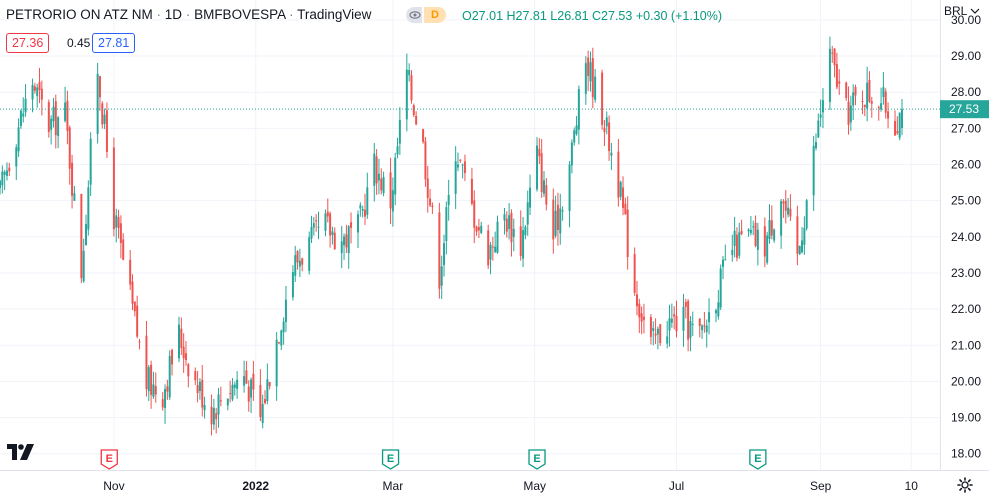  Describe the element at coordinates (22, 452) in the screenshot. I see `tradingview-logo` at that location.